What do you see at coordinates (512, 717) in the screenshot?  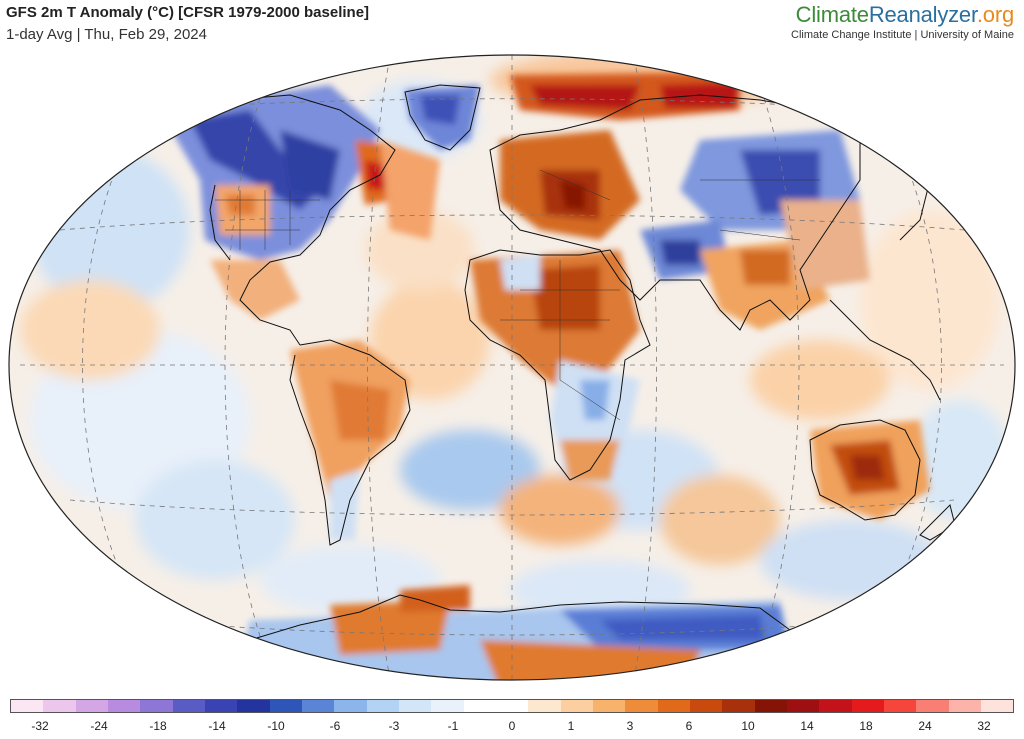 I see `color-legend: -32 -24 -18 -14 -10 -6 -3 -1 0 1 3 6 10 14 18 24 32` at bounding box center [512, 717].